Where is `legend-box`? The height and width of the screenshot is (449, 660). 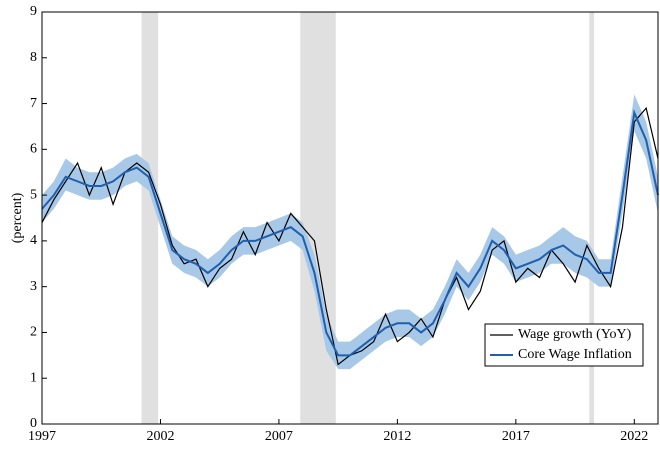 legend-box is located at coordinates (564, 345).